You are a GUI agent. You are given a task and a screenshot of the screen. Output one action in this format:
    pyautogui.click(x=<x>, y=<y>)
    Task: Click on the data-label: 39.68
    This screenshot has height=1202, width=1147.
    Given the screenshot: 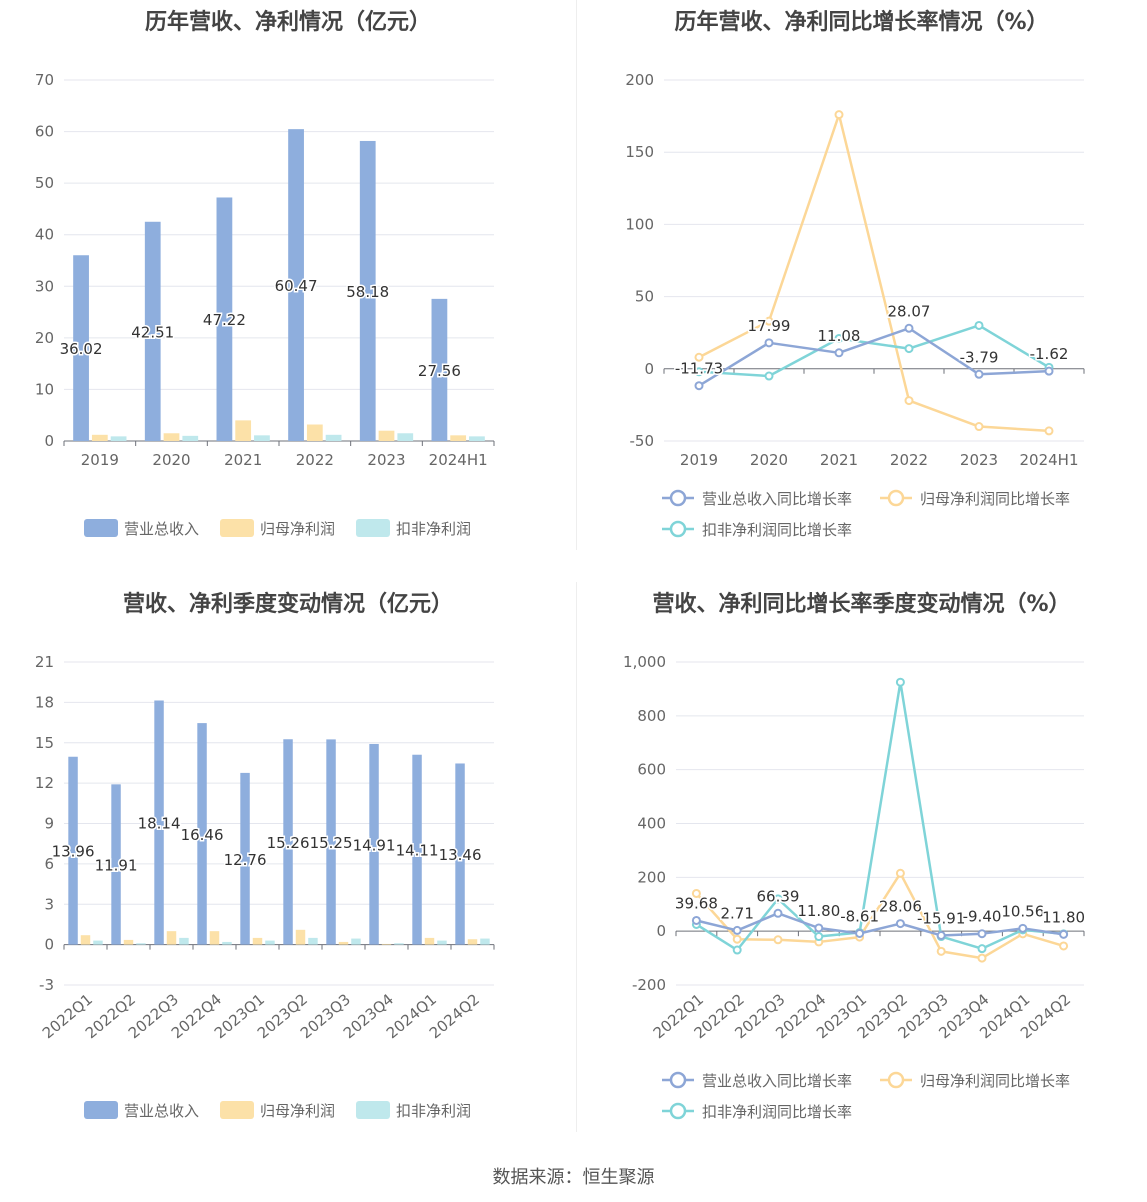 What is the action you would take?
    pyautogui.click(x=696, y=903)
    